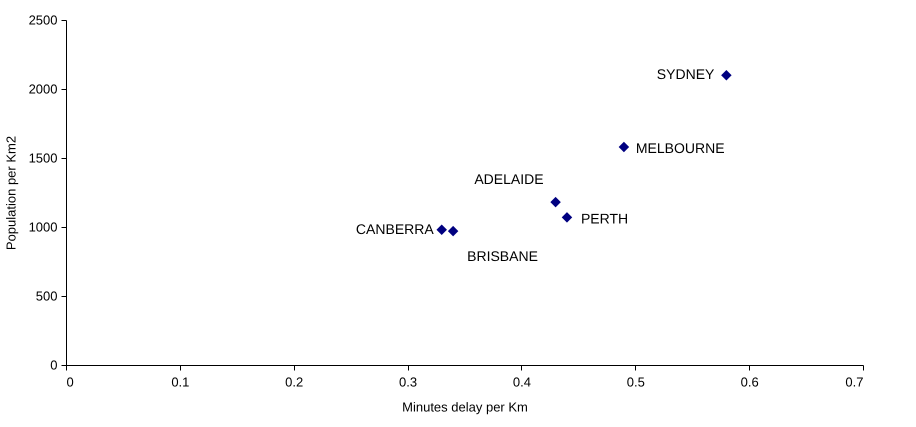 The height and width of the screenshot is (427, 916). Describe the element at coordinates (502, 256) in the screenshot. I see `annotation: BRISBANE` at that location.